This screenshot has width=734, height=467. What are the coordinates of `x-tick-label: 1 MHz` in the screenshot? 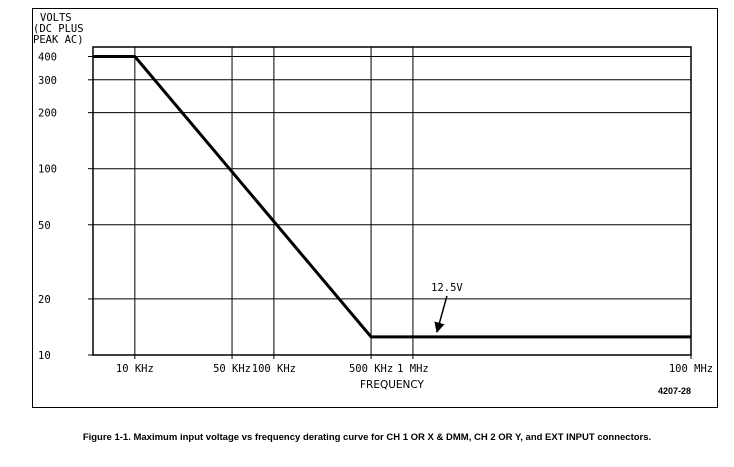 It's located at (413, 369).